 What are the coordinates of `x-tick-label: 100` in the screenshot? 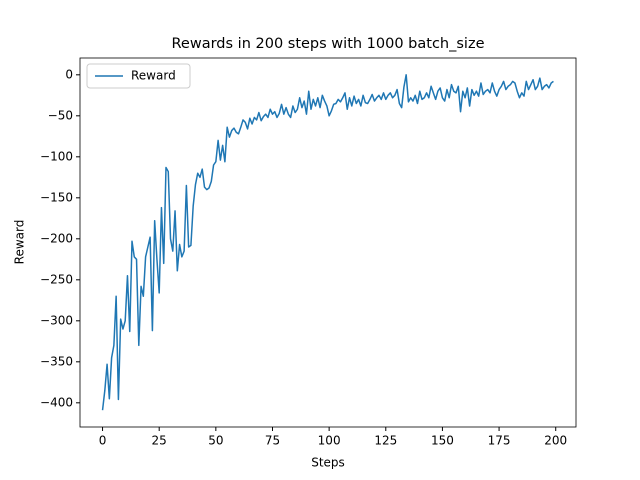 It's located at (329, 441).